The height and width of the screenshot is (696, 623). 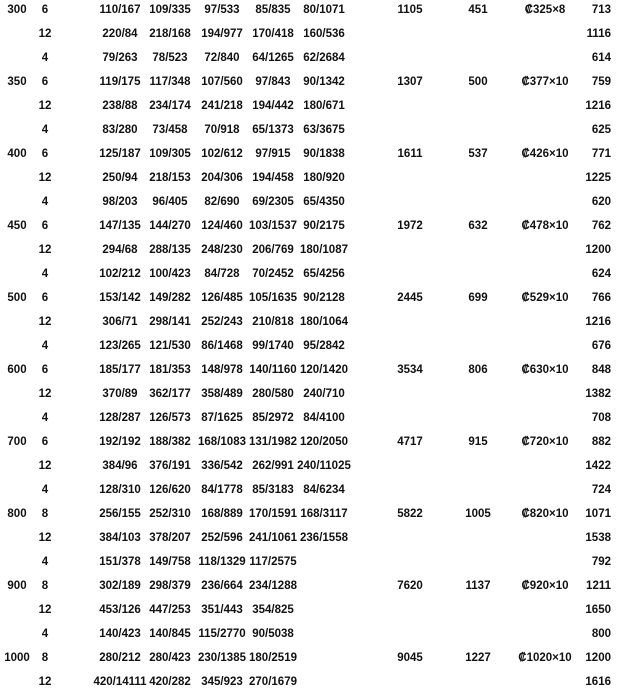 I want to click on col-2-cell: 140/845, so click(x=170, y=634).